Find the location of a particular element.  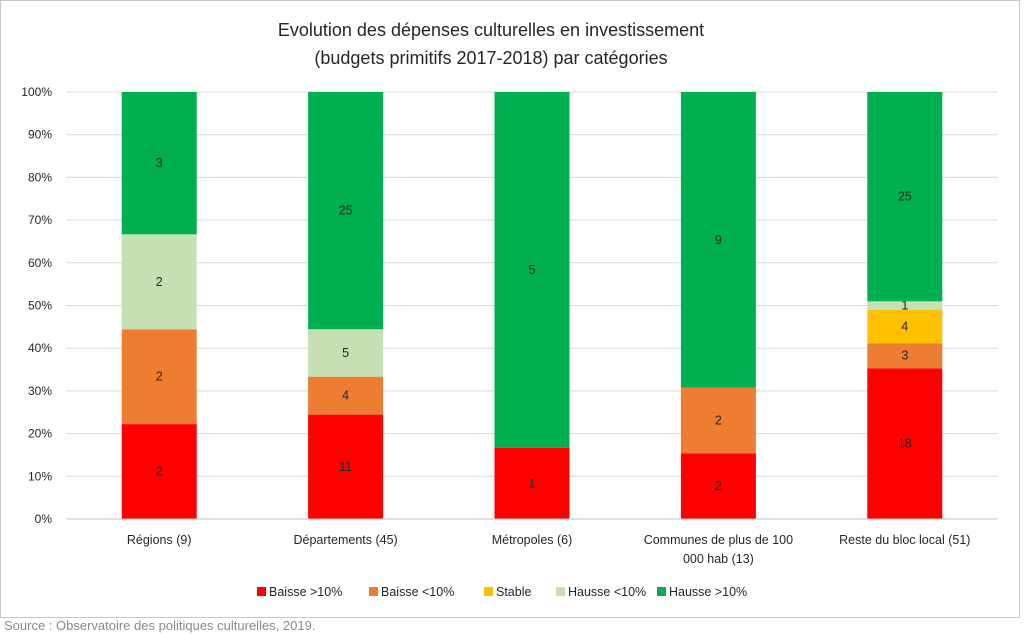

y-tick-label: 0% is located at coordinates (44, 519).